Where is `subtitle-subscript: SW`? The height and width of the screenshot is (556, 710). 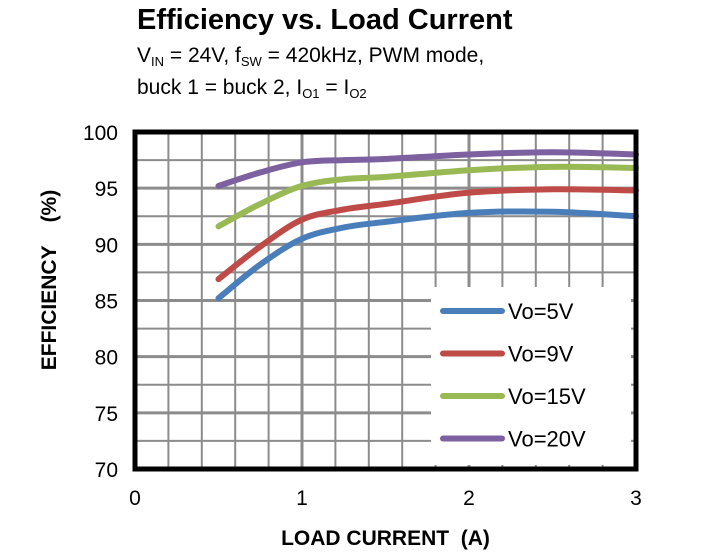
subtitle-subscript: SW is located at coordinates (251, 61).